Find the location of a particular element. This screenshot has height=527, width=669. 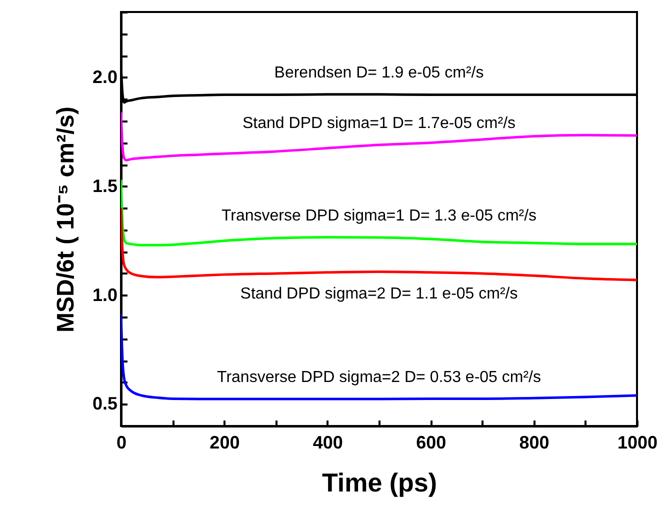

y-tick-label: 2.0 is located at coordinates (105, 76).